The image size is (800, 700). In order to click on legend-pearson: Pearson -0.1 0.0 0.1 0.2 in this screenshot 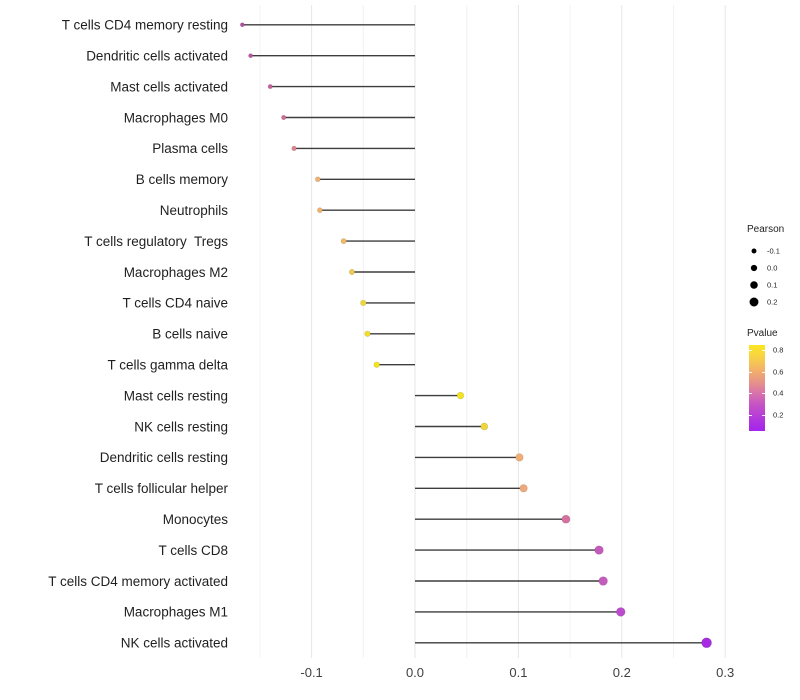, I will do `click(773, 272)`.